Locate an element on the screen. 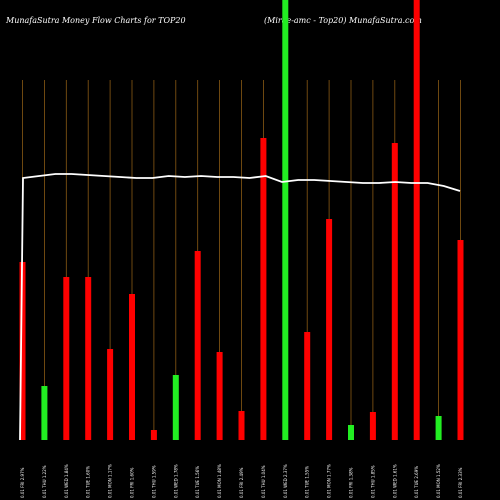 The image size is (500, 500). x-tick-label: 0.01 FRI 2.49% is located at coordinates (241, 482).